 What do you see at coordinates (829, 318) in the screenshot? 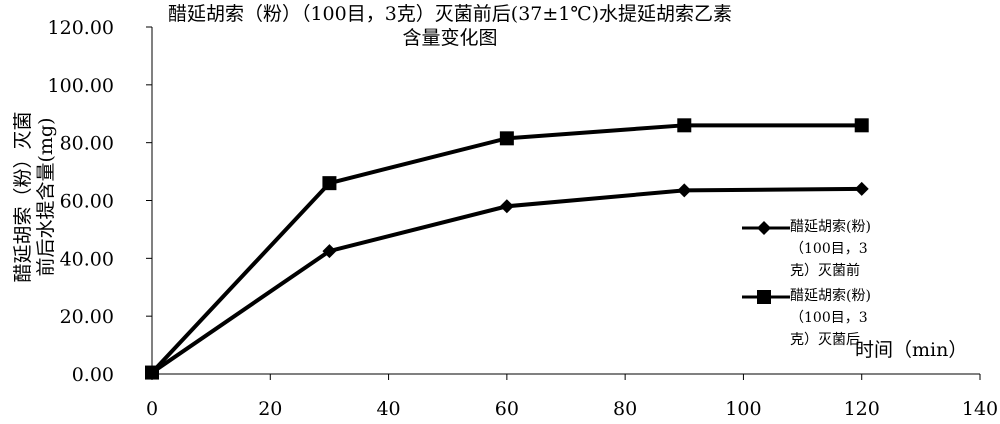
I see `legend-label-series-2-line-2: （100目，3` at bounding box center [829, 318].